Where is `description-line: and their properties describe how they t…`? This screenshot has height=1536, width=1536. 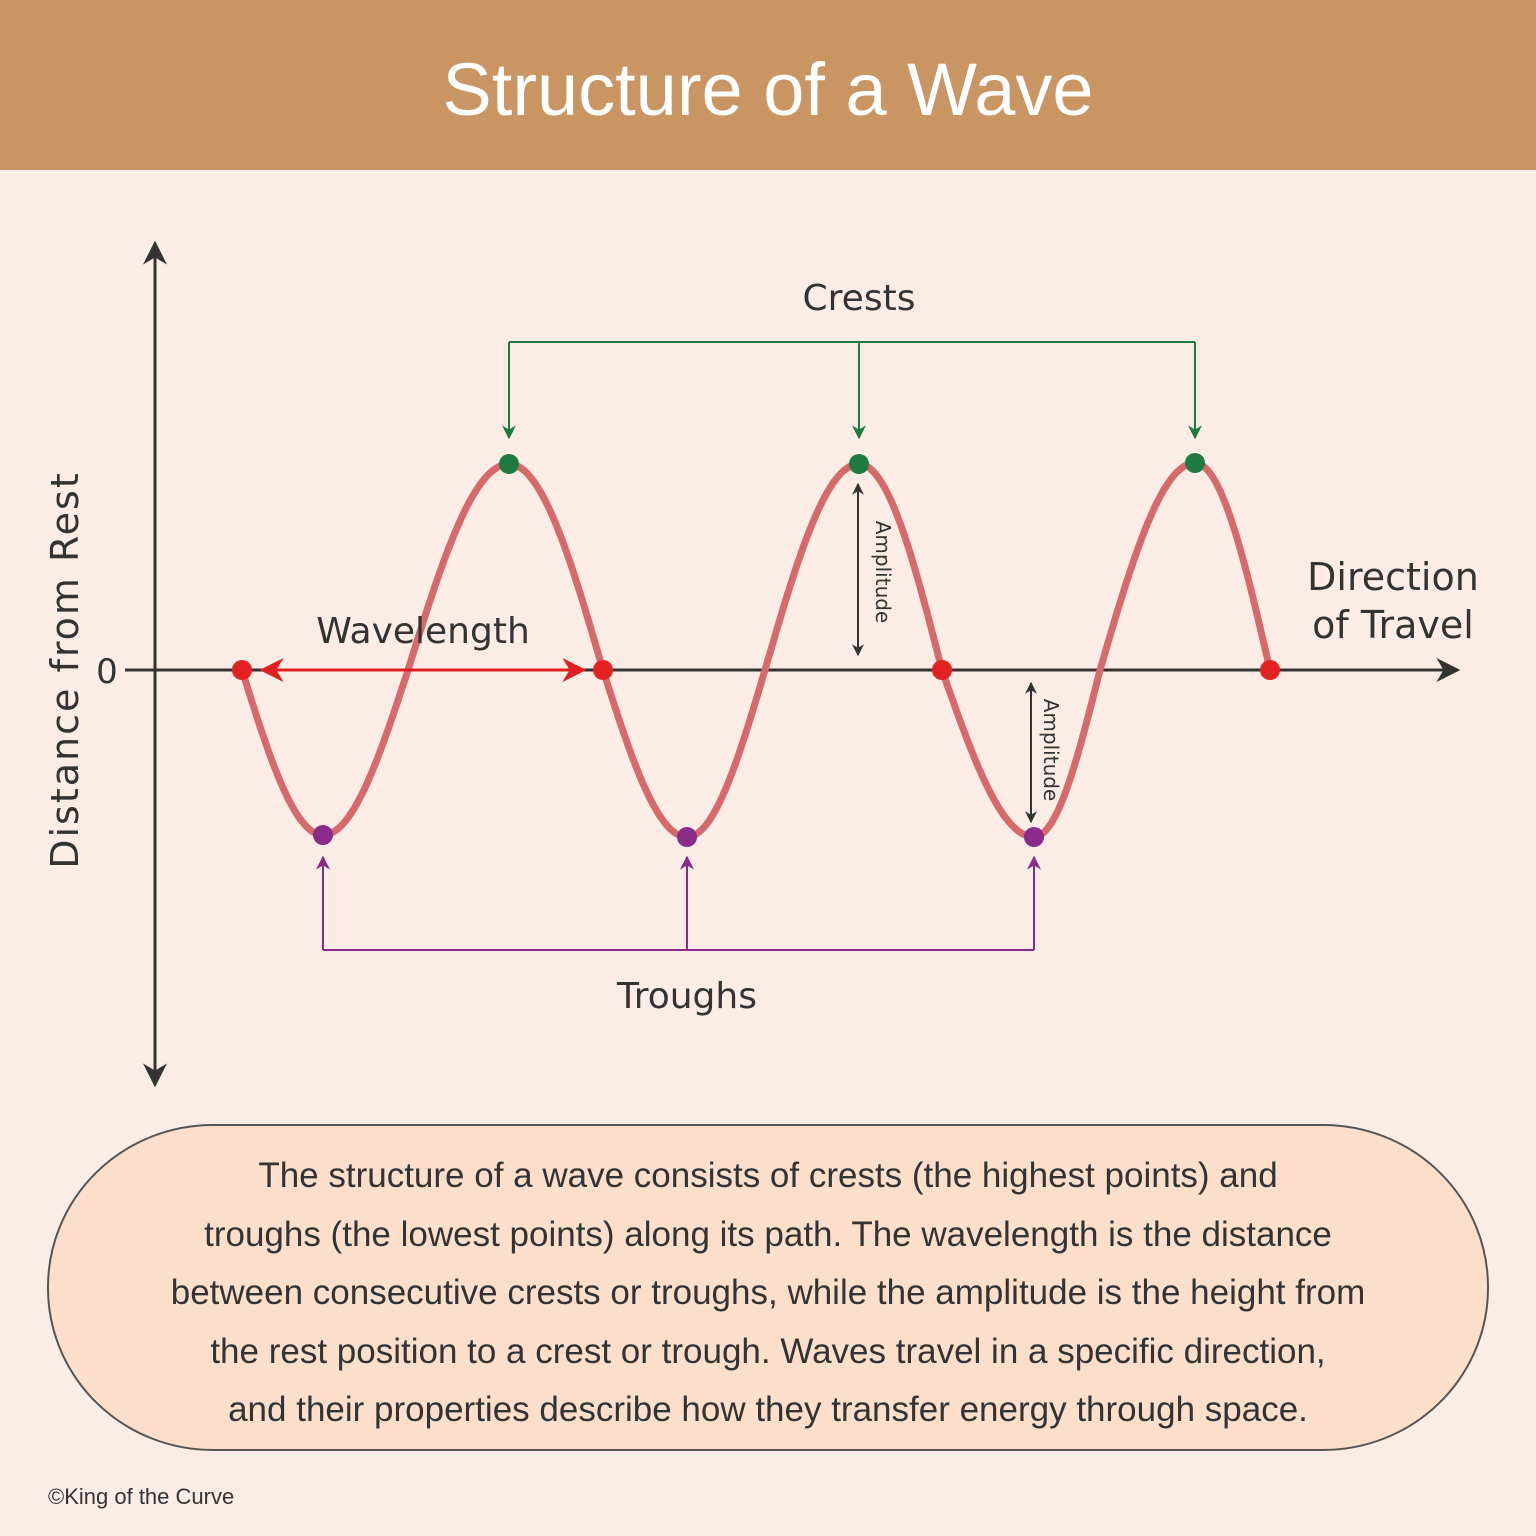 description-line: and their properties describe how they t… is located at coordinates (768, 1409).